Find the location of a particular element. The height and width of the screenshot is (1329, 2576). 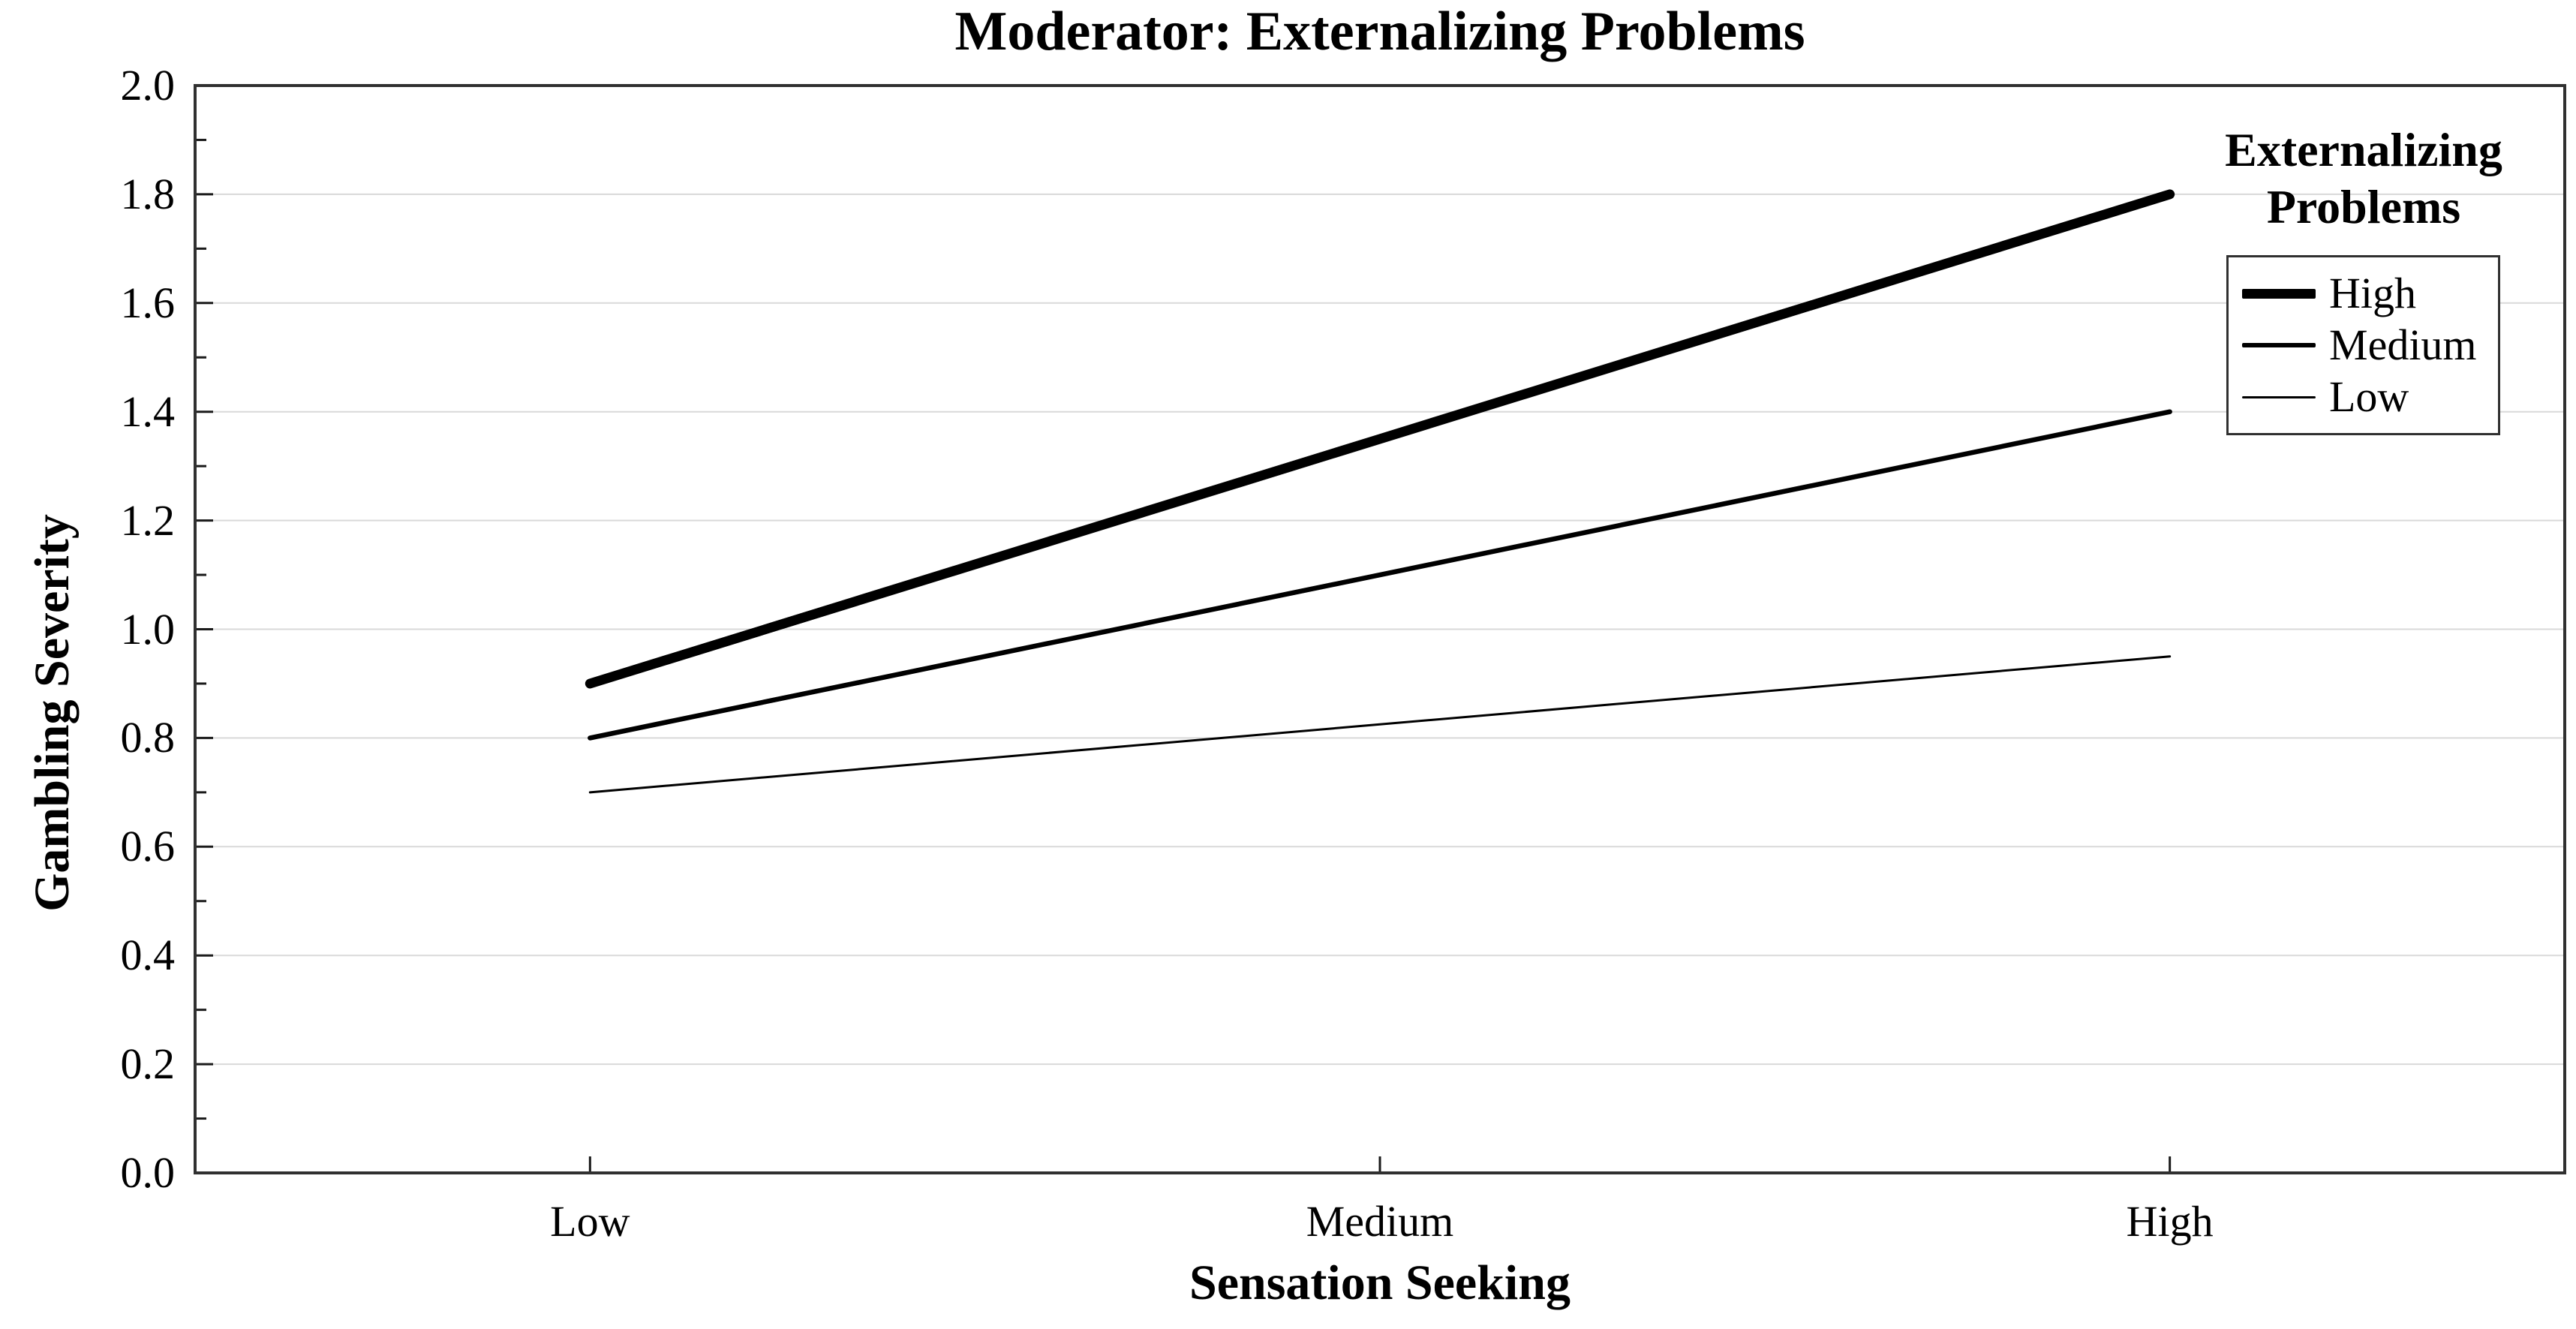

legend-box: High Medium Low is located at coordinates (2363, 345).